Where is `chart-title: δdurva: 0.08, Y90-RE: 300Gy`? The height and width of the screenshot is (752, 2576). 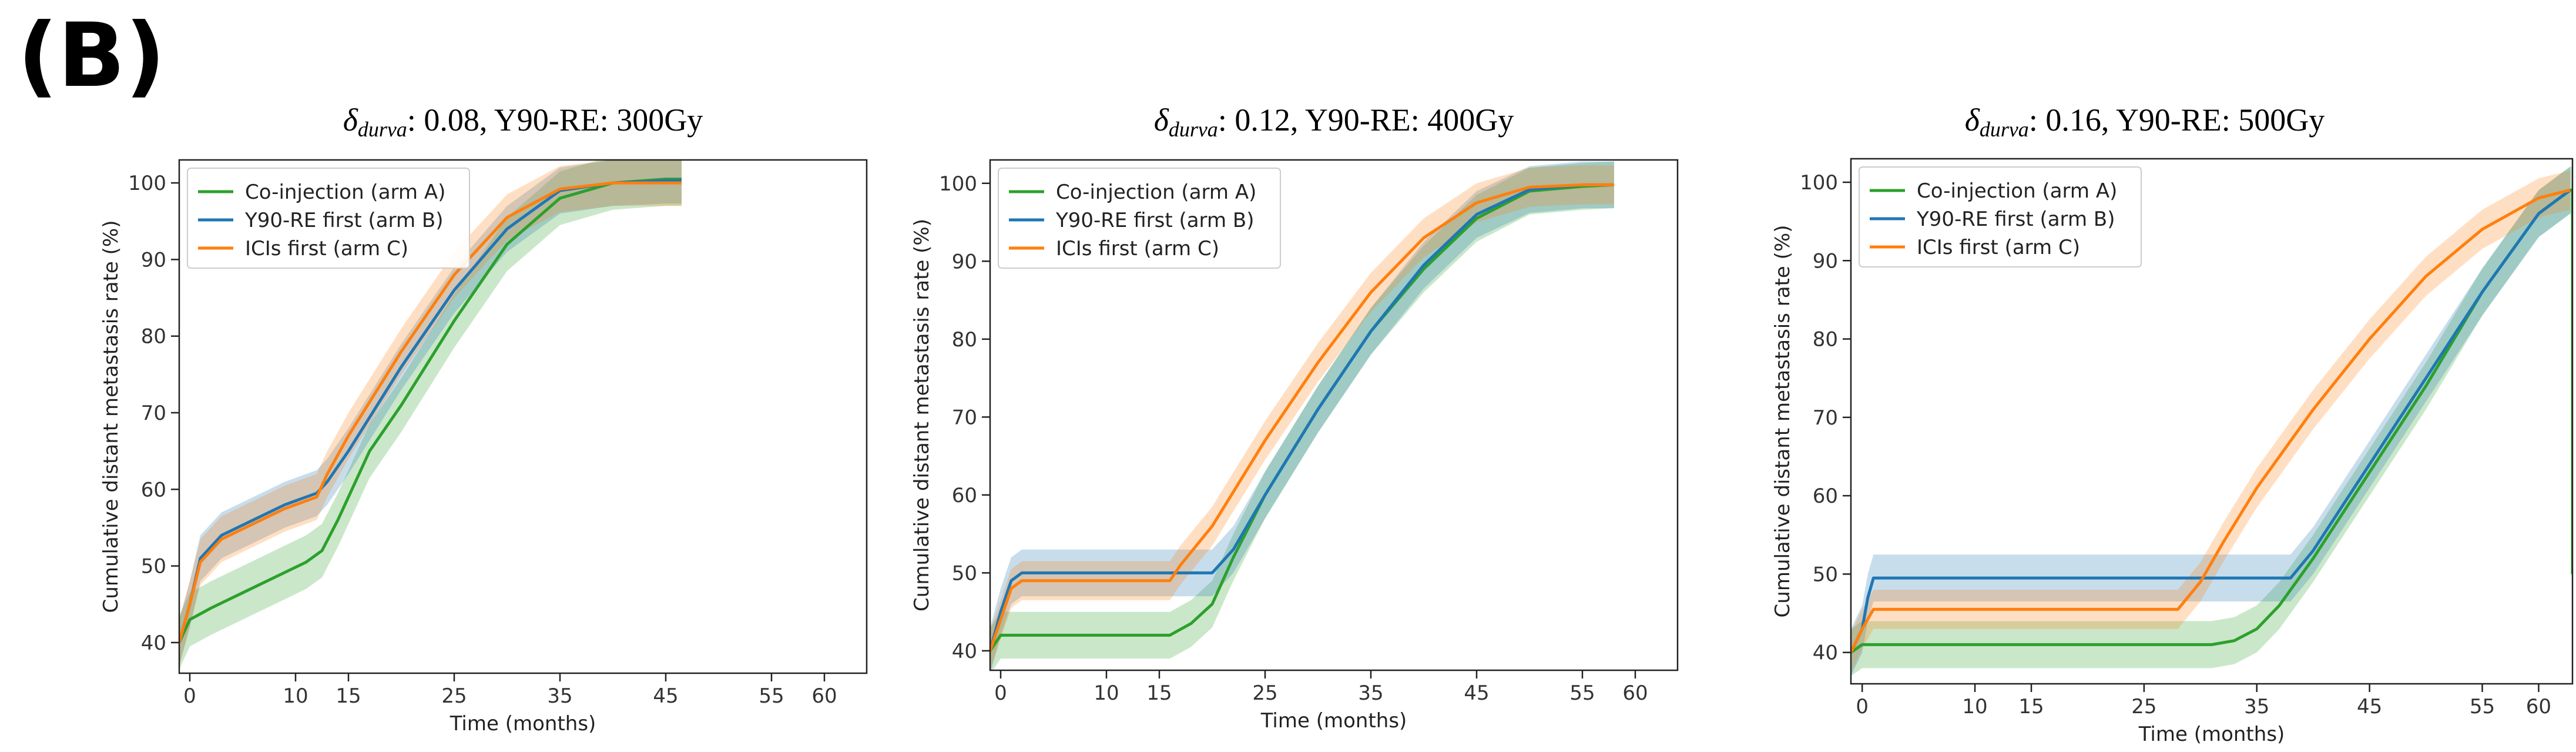 chart-title: δdurva: 0.08, Y90-RE: 300Gy is located at coordinates (523, 121).